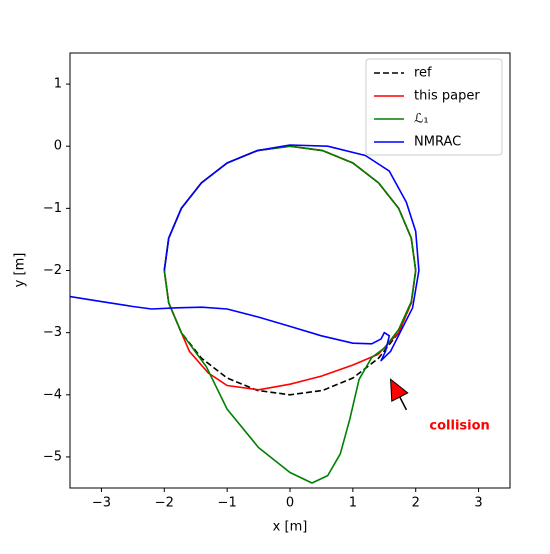  I want to click on x-axis-label: x [m], so click(290, 527).